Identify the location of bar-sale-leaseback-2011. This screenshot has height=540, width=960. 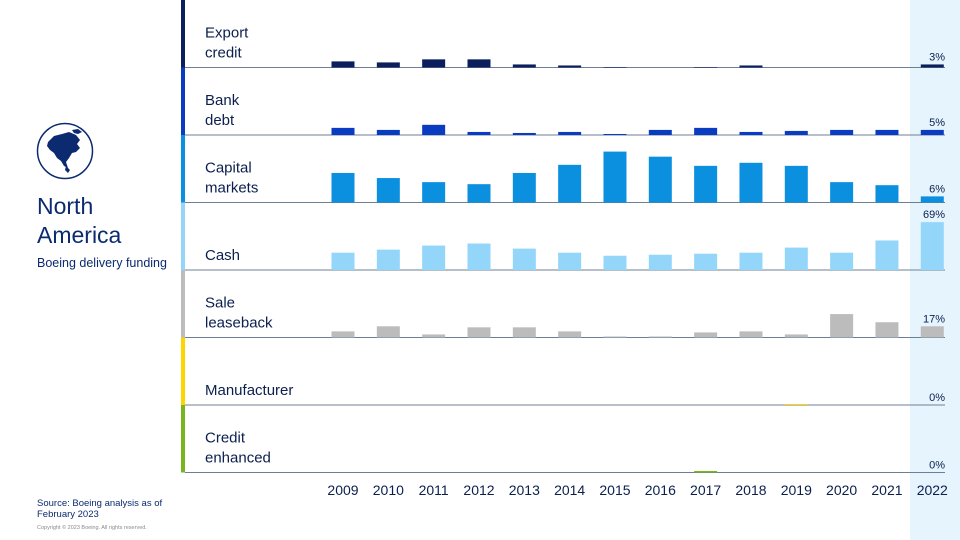
(434, 336).